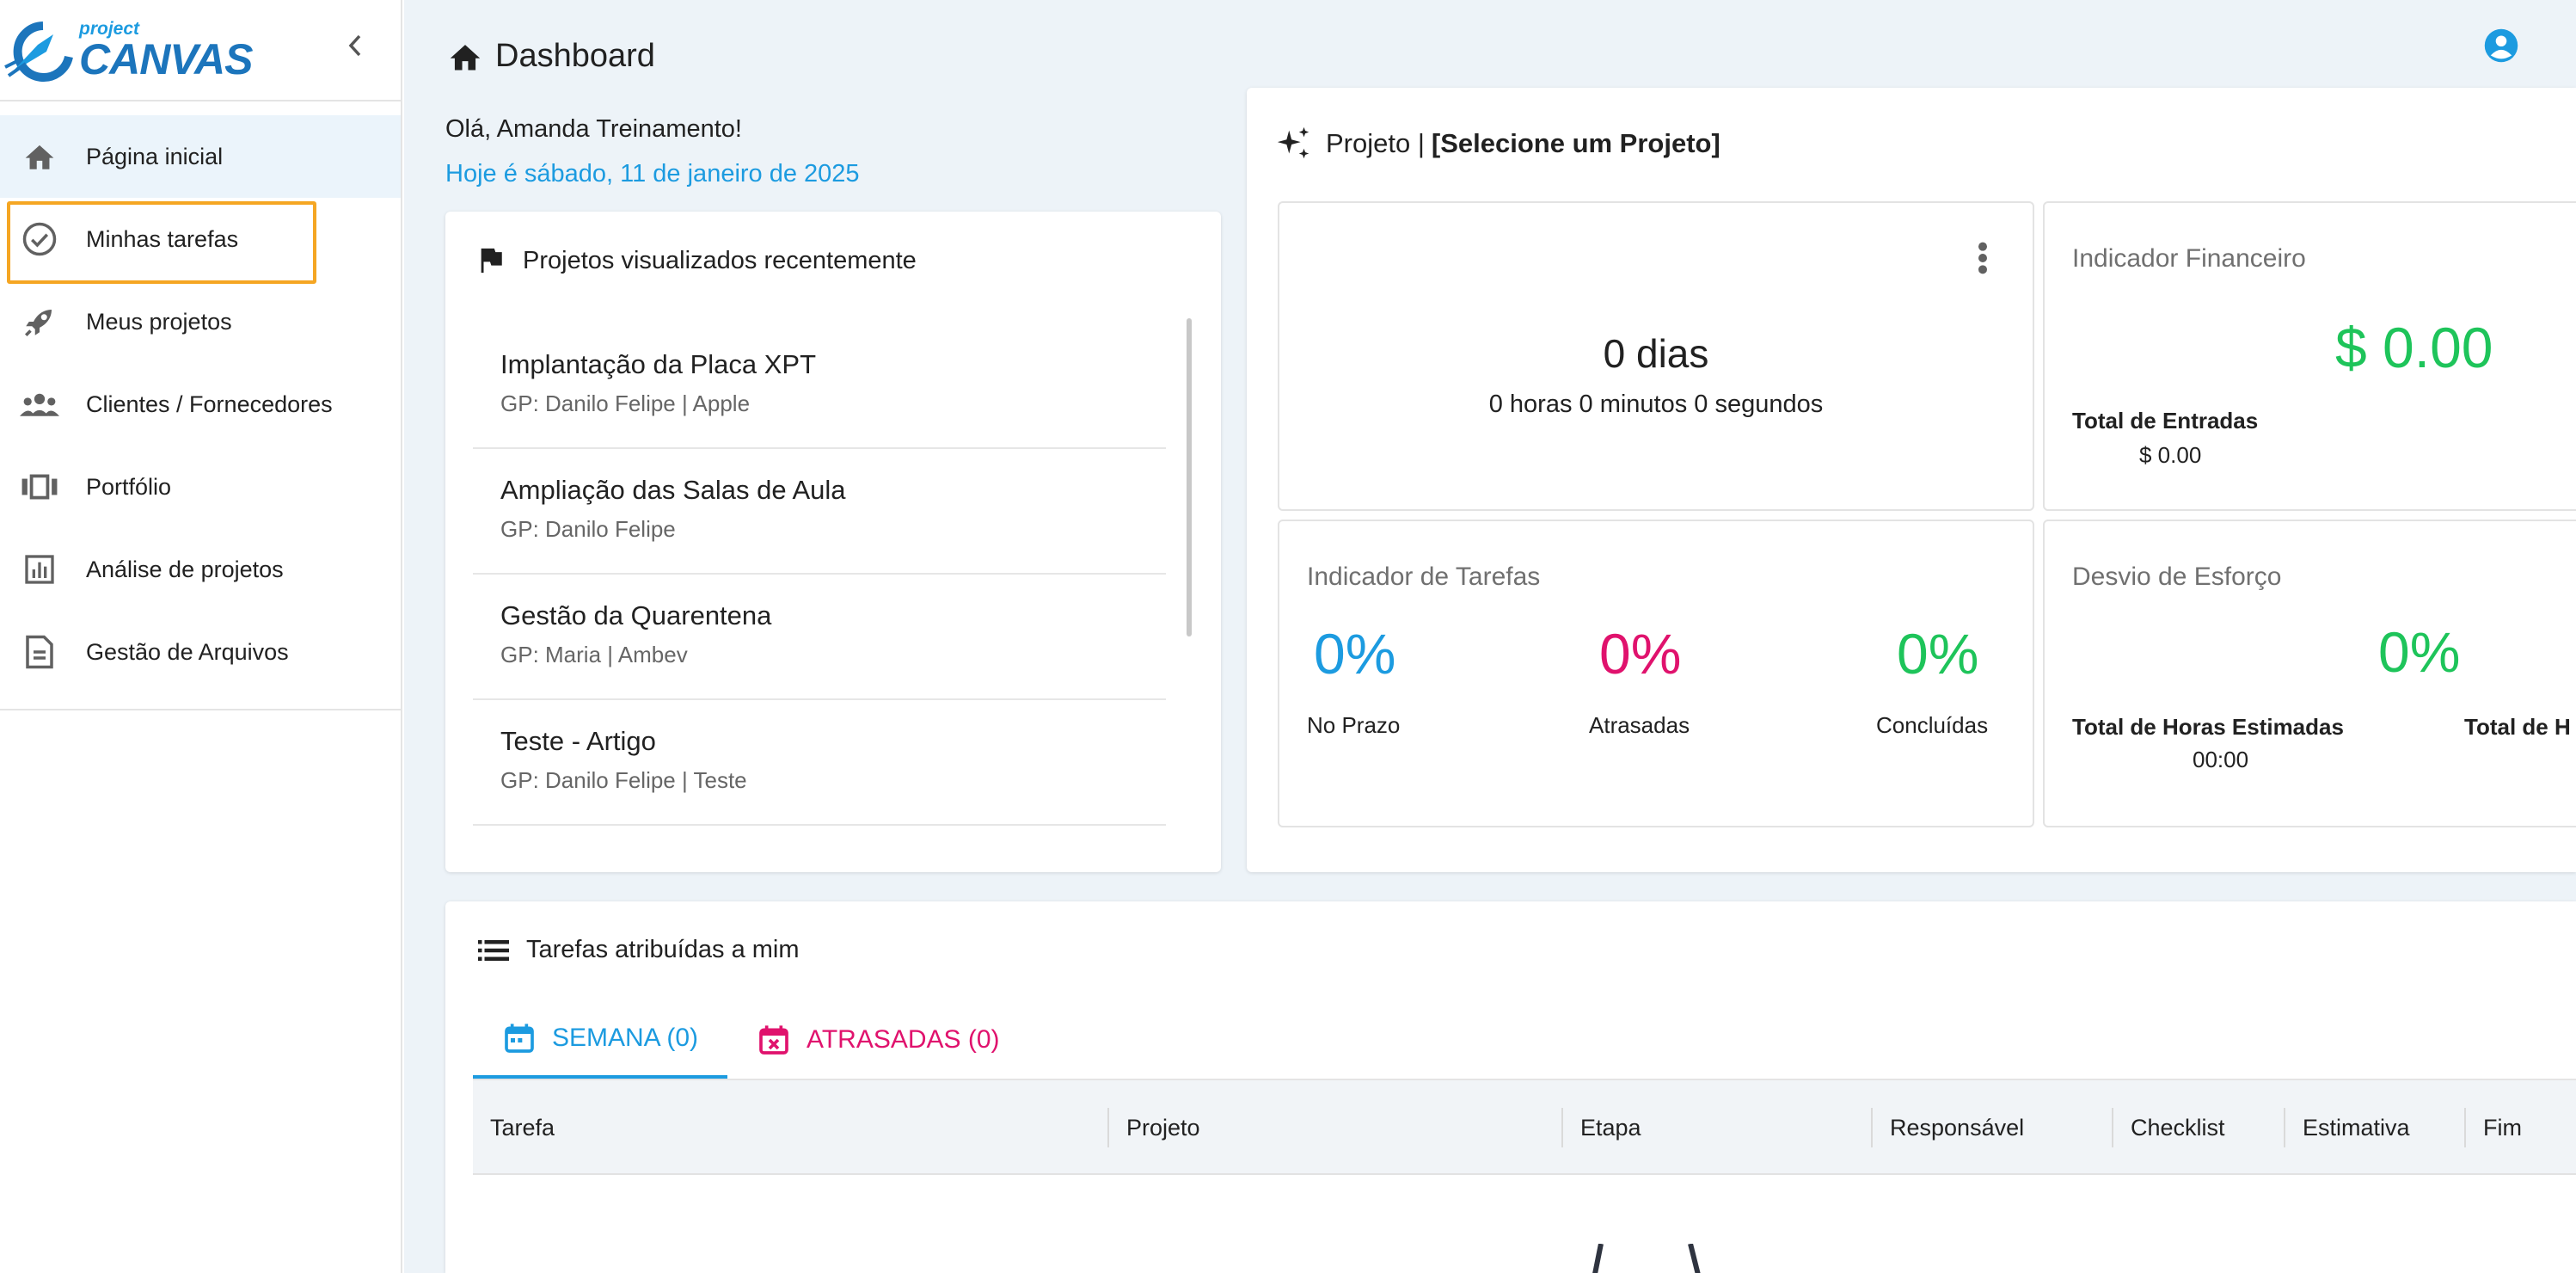 Image resolution: width=2576 pixels, height=1273 pixels. What do you see at coordinates (491, 261) in the screenshot?
I see `flag-icon` at bounding box center [491, 261].